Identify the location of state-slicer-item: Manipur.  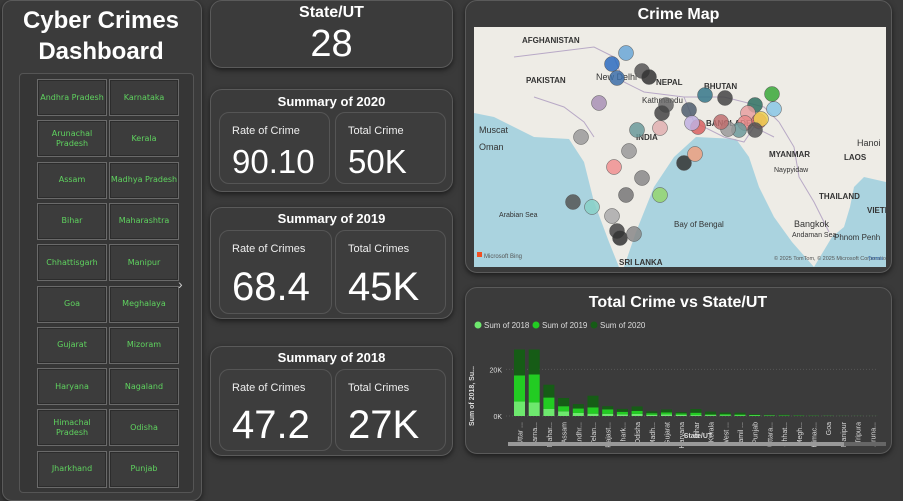
(144, 263).